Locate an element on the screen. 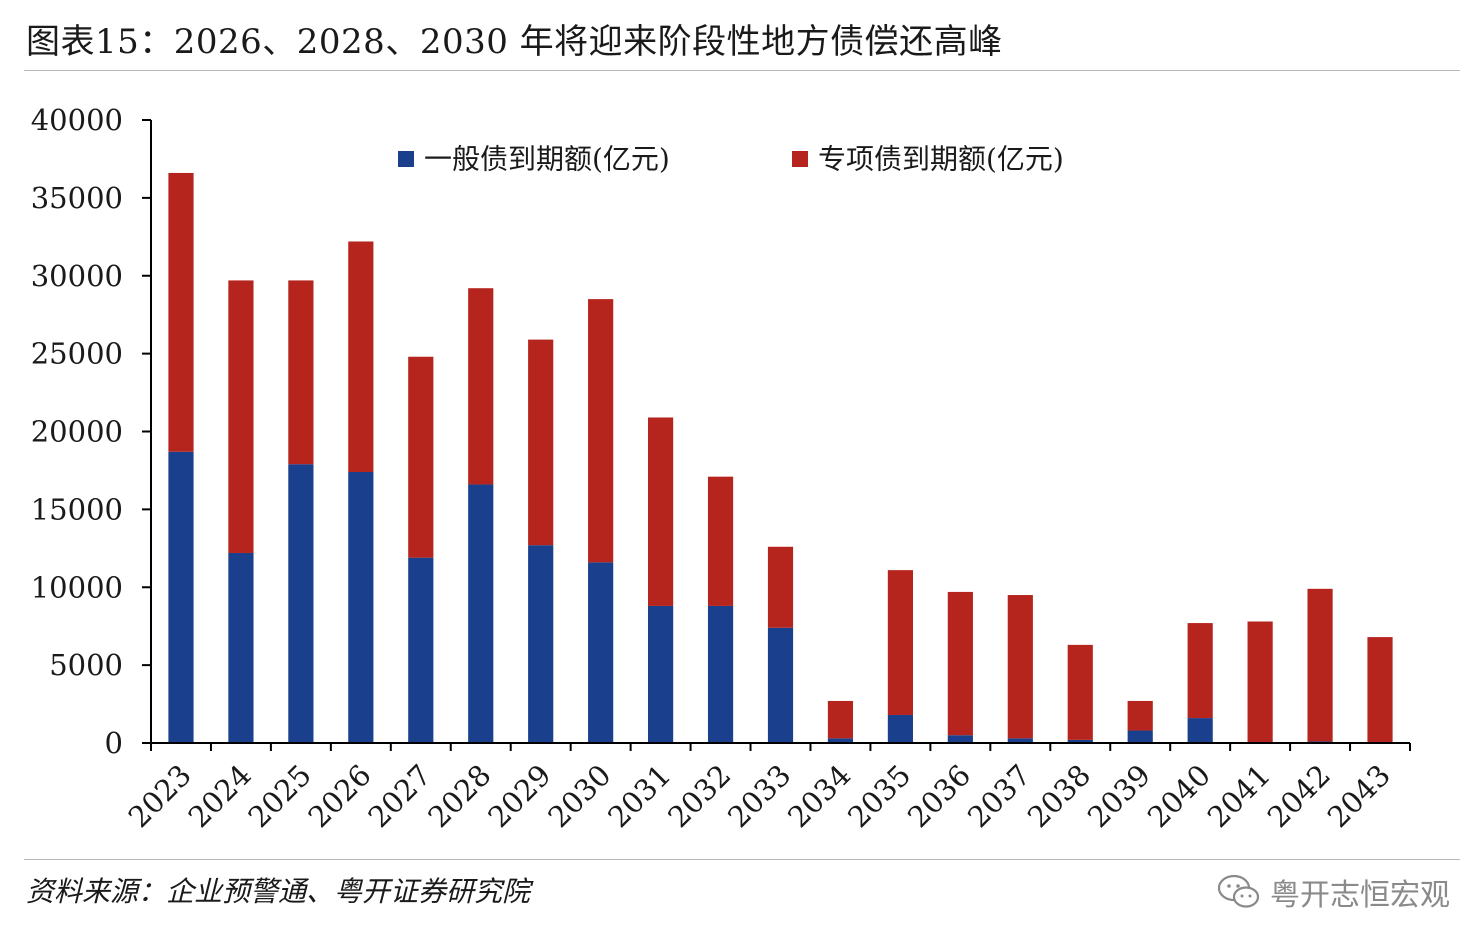  x-tick-label: 2025 is located at coordinates (280, 796).